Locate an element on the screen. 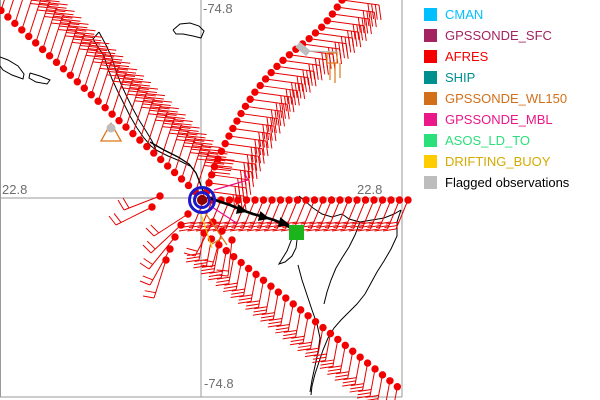 The width and height of the screenshot is (600, 400). legend-item-label: GPSSONDE_SFC is located at coordinates (498, 35).